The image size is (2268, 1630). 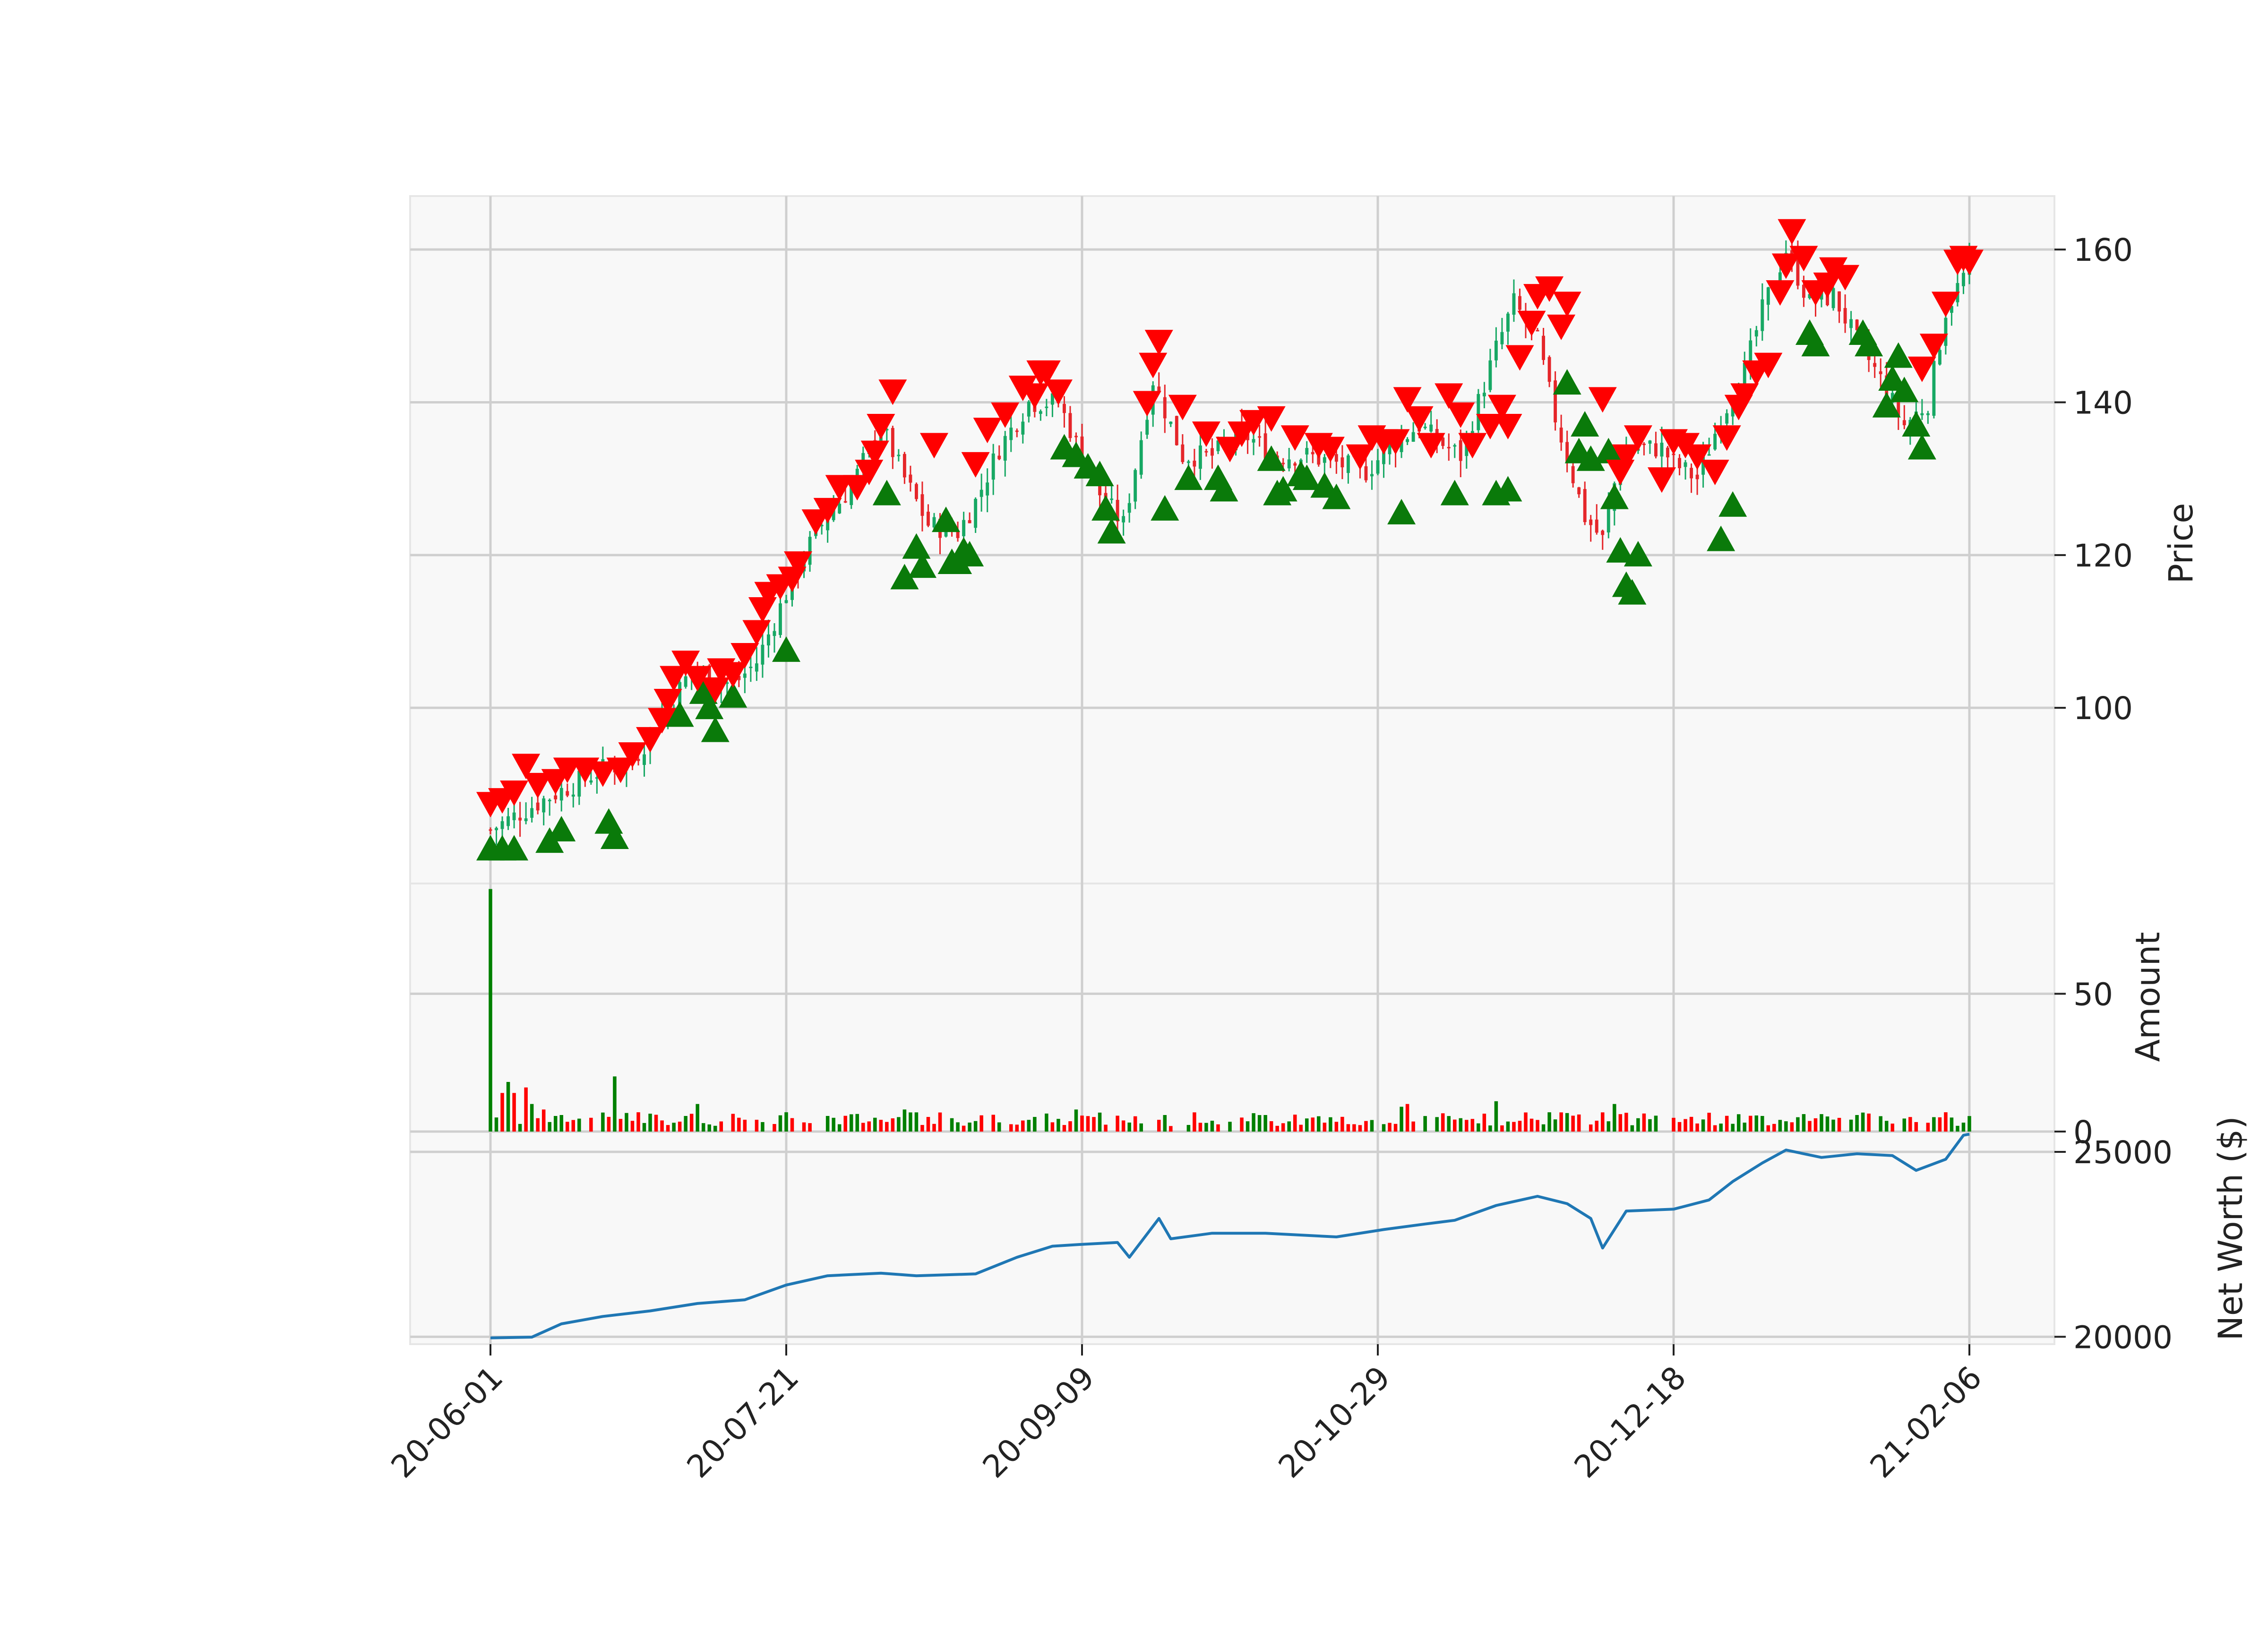 What do you see at coordinates (743, 1422) in the screenshot?
I see `x-tick-label: 20-07-21` at bounding box center [743, 1422].